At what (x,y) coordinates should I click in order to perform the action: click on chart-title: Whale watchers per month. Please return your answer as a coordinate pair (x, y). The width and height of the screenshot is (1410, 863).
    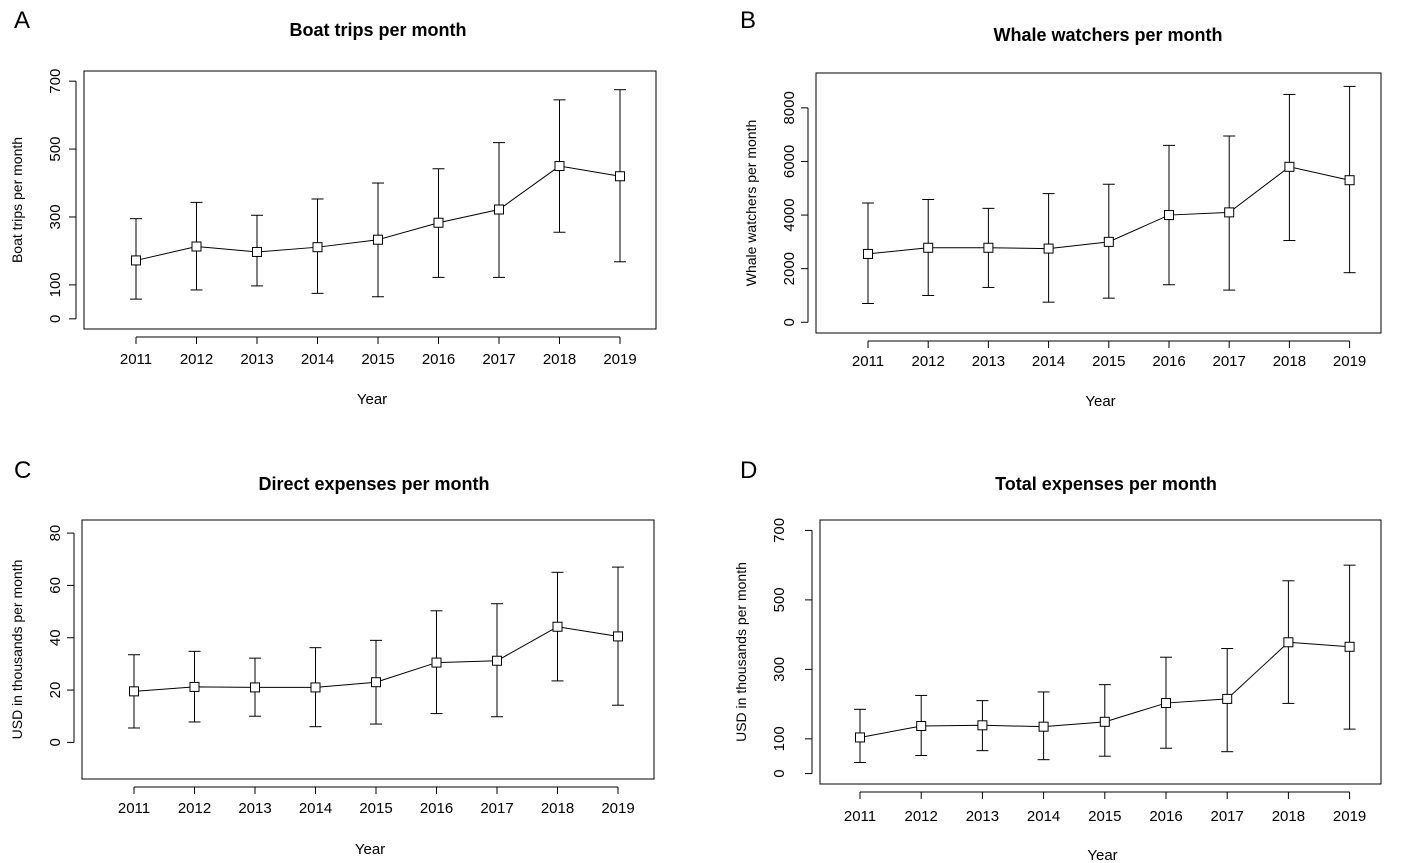
    Looking at the image, I should click on (1107, 35).